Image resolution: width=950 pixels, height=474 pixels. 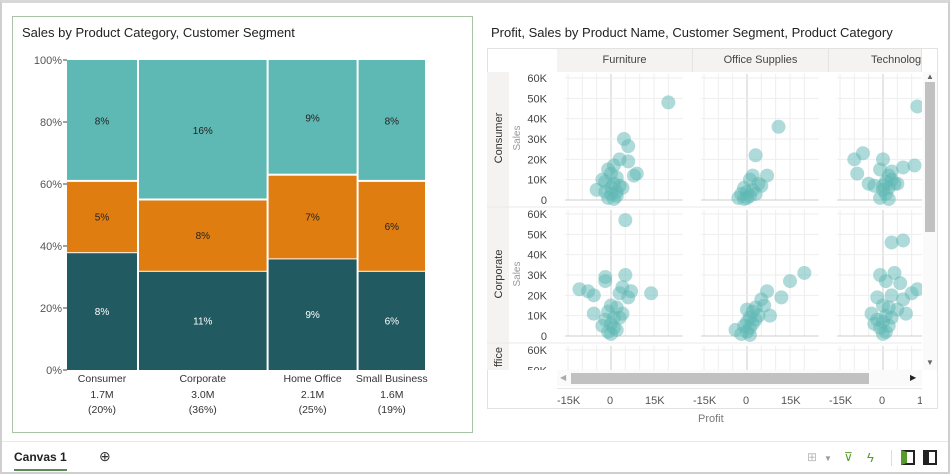 I want to click on mosaic-data-label: 9%, so click(x=312, y=118).